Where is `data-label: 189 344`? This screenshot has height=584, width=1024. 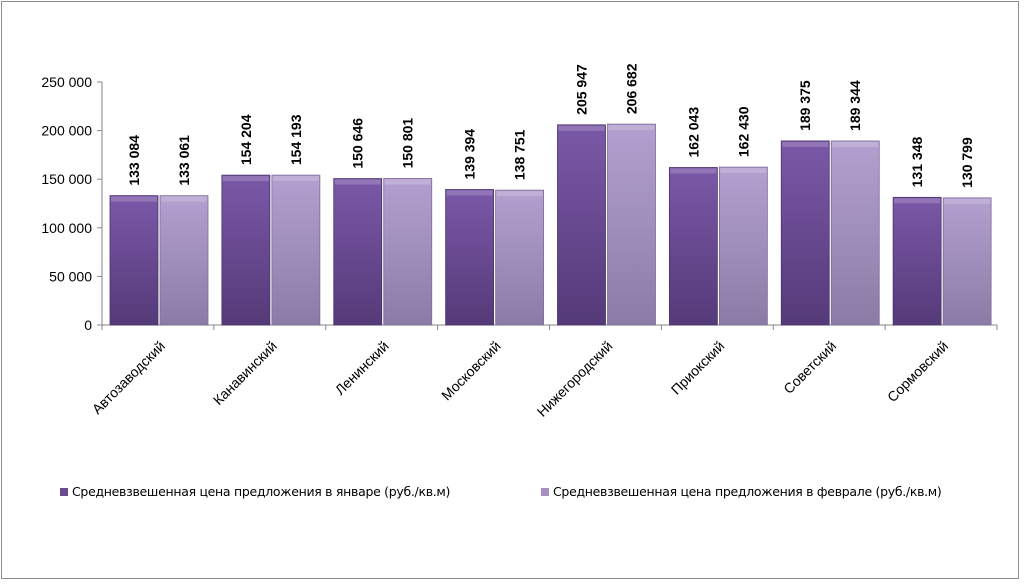 data-label: 189 344 is located at coordinates (855, 105).